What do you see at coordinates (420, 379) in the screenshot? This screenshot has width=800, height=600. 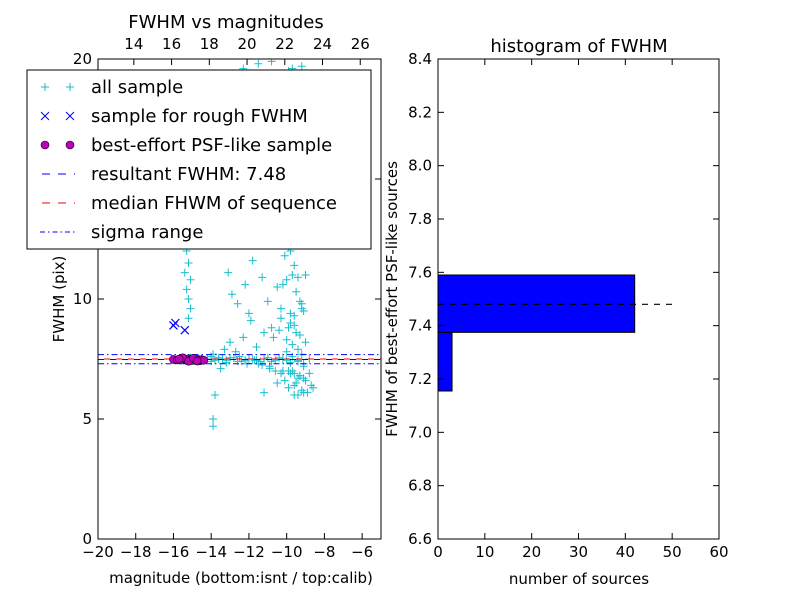 I see `y-tick-label-right: 7.2` at bounding box center [420, 379].